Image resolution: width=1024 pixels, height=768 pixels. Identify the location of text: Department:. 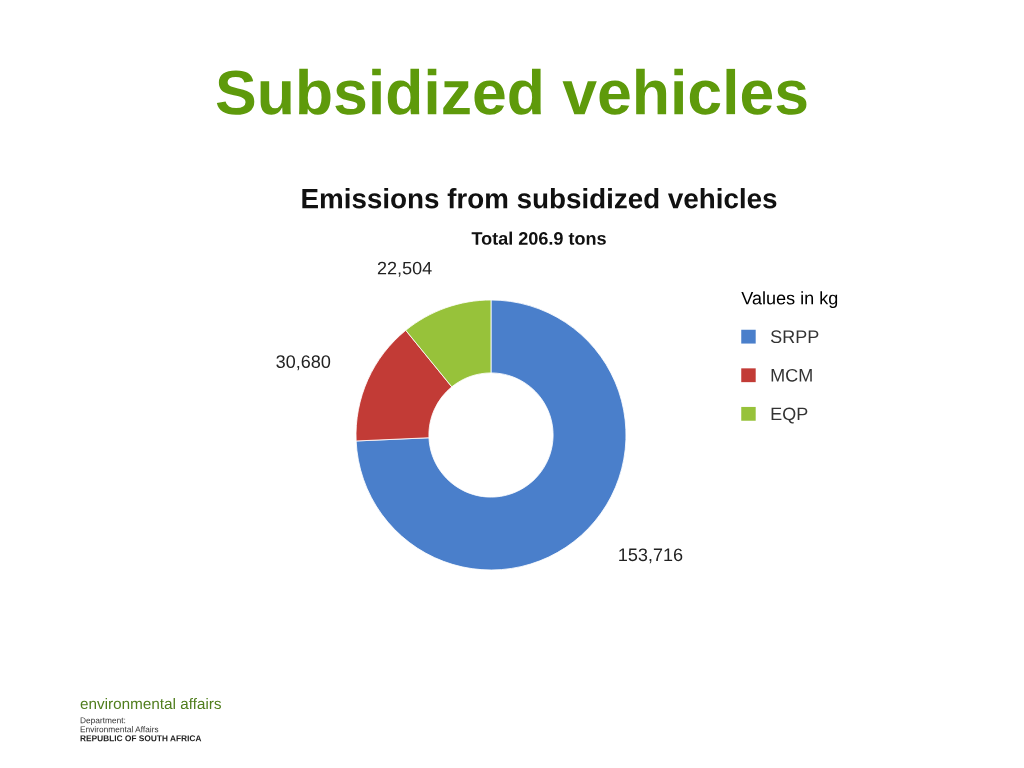
(103, 721).